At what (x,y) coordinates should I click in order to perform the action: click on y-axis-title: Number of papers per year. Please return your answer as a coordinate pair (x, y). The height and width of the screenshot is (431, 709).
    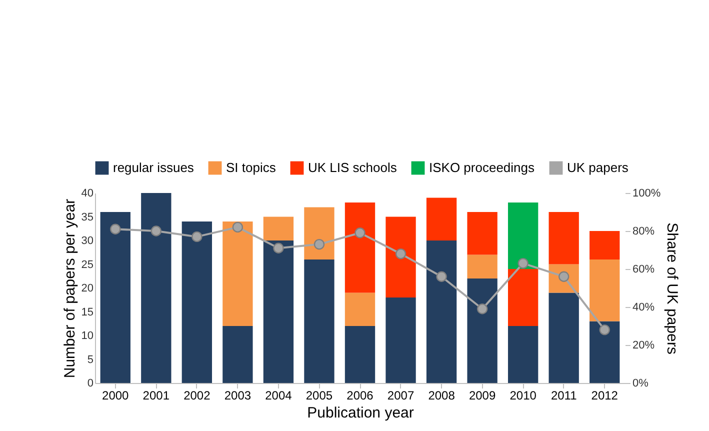
    Looking at the image, I should click on (69, 288).